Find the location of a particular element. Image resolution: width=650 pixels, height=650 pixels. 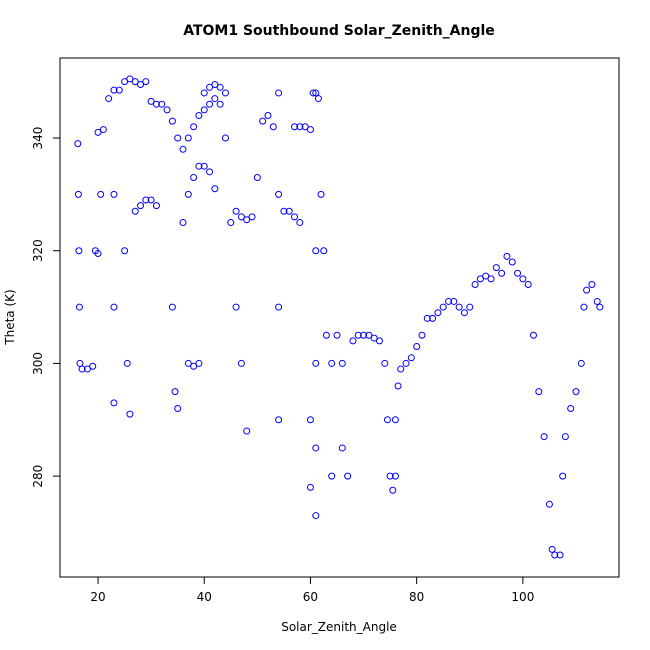

y-tick-label: 300 is located at coordinates (38, 363).